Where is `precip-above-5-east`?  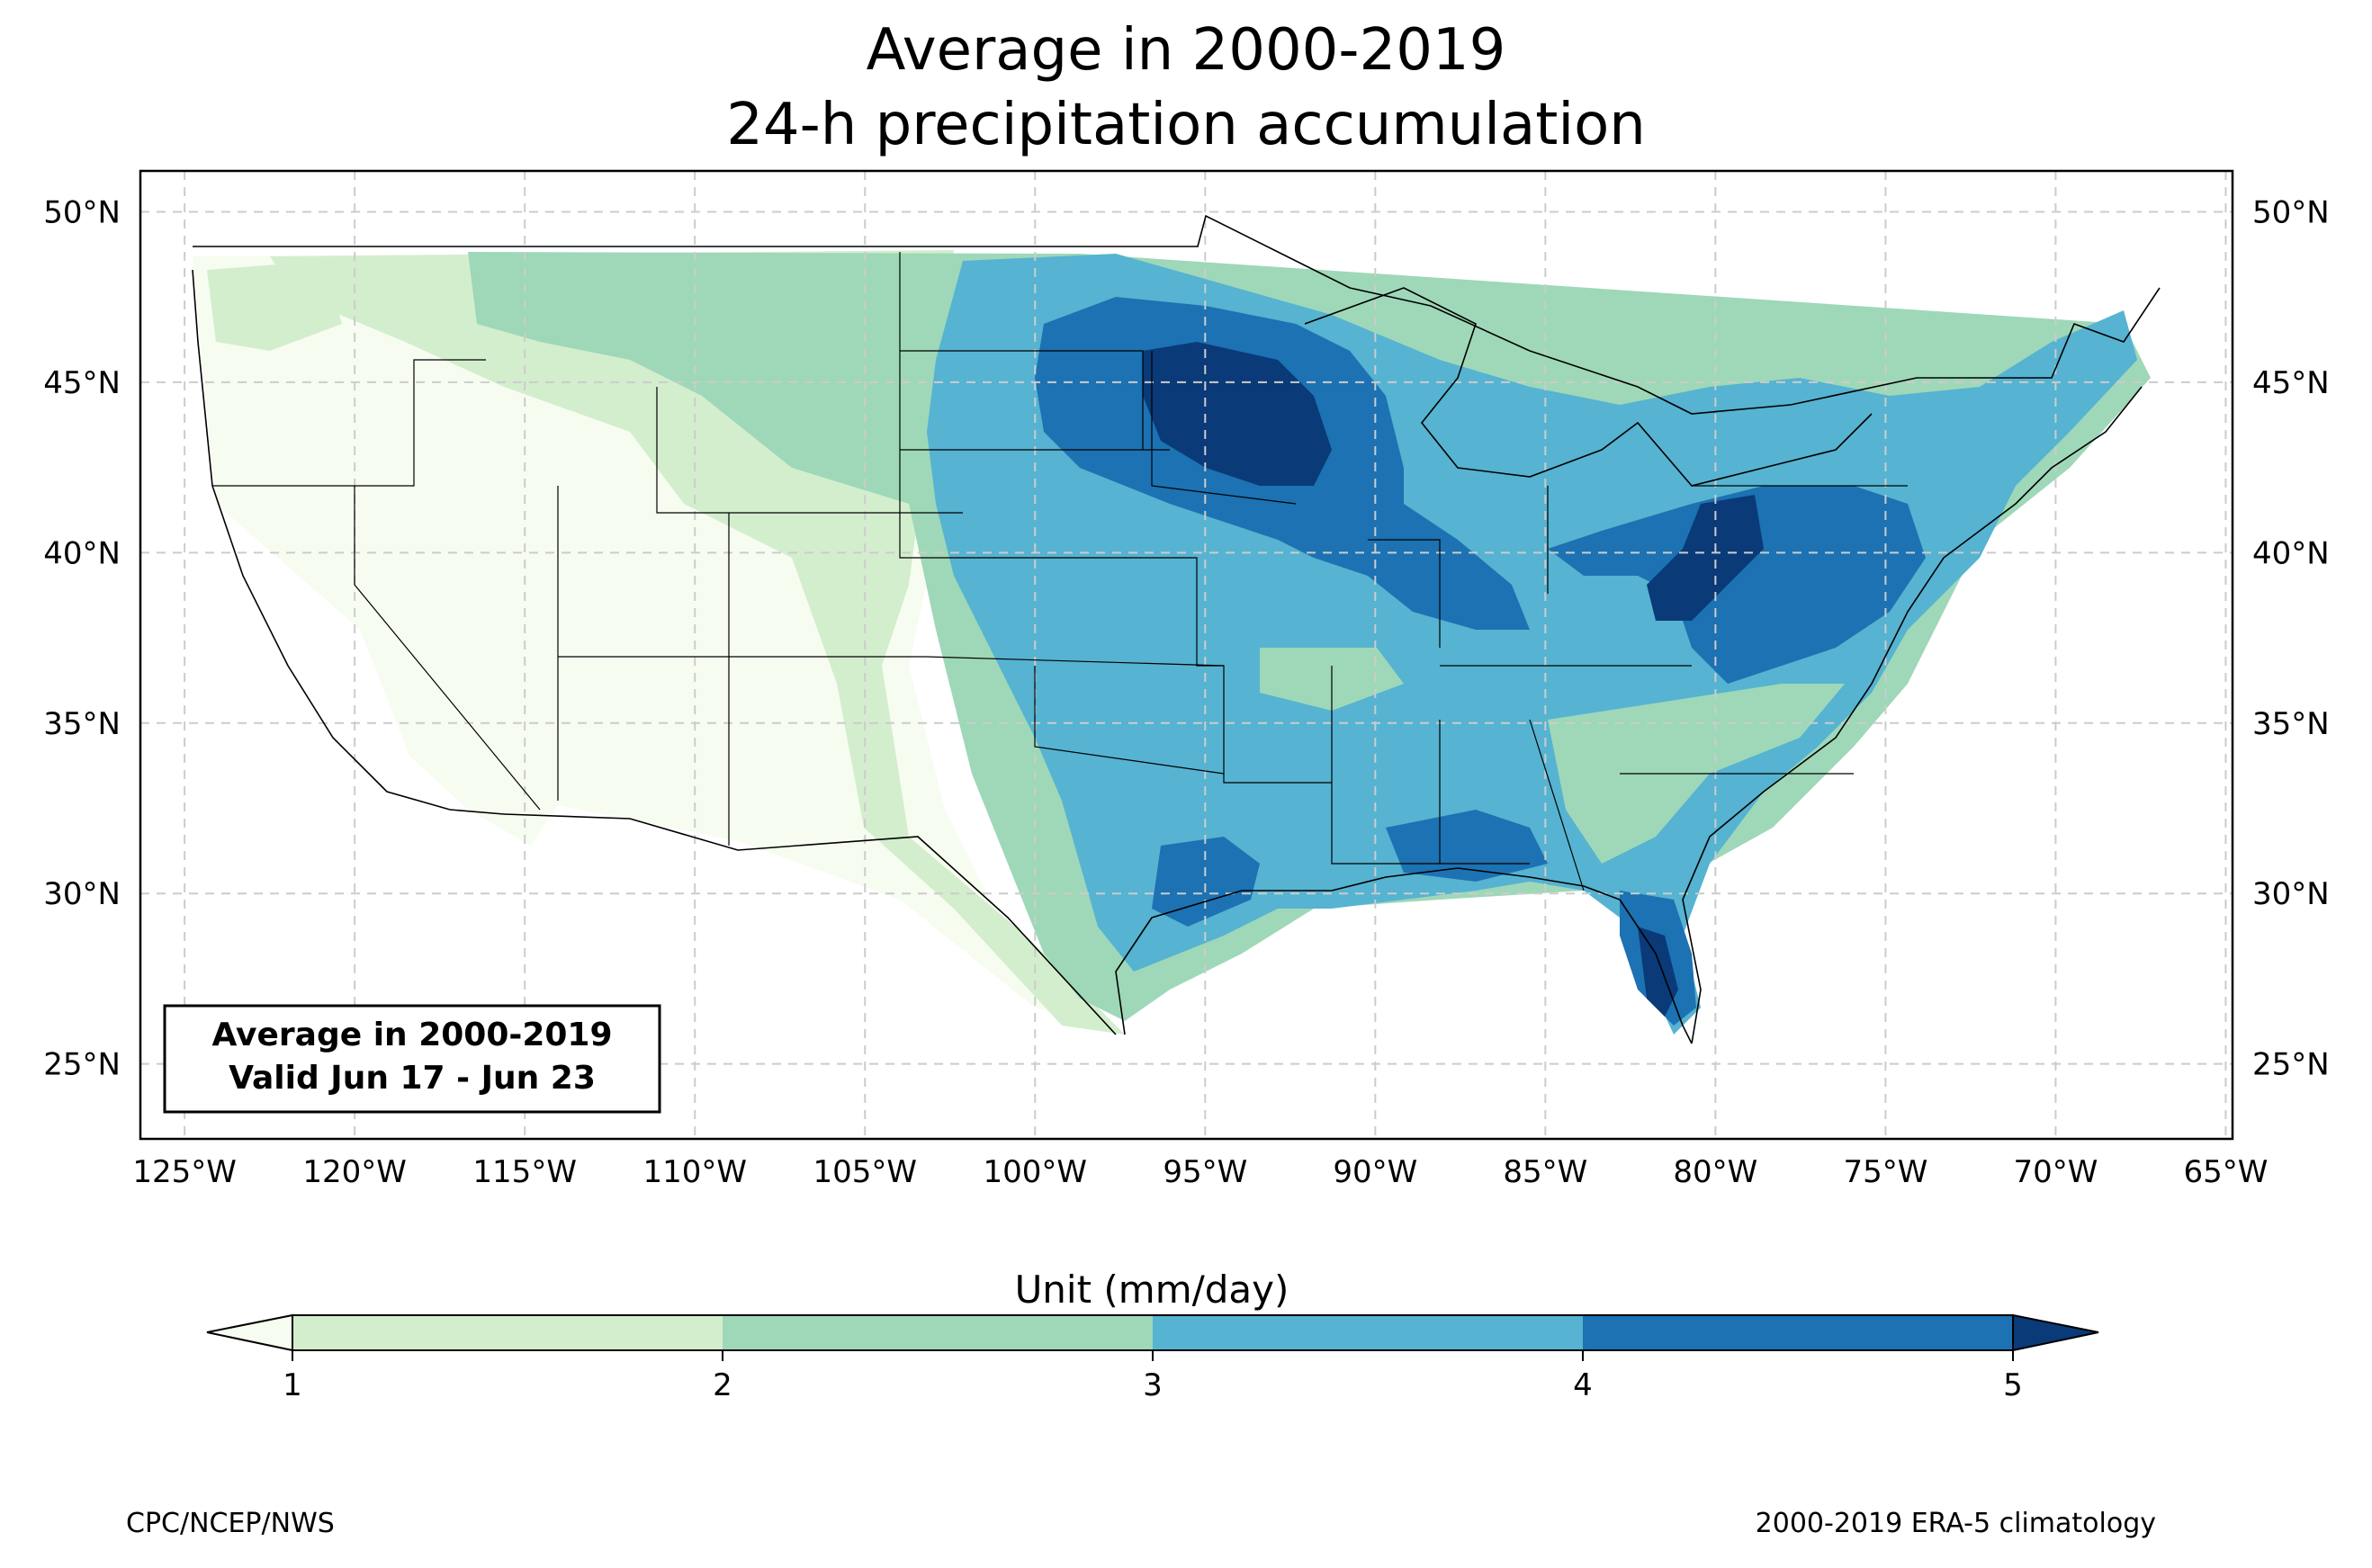
precip-above-5-east is located at coordinates (1705, 558).